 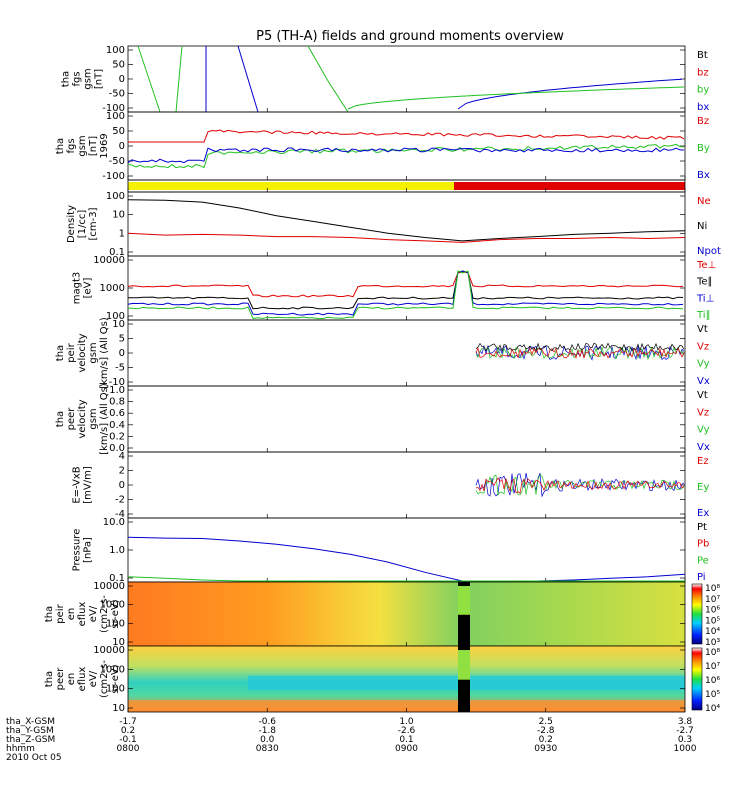 I want to click on ytick-label: -2, so click(x=120, y=500).